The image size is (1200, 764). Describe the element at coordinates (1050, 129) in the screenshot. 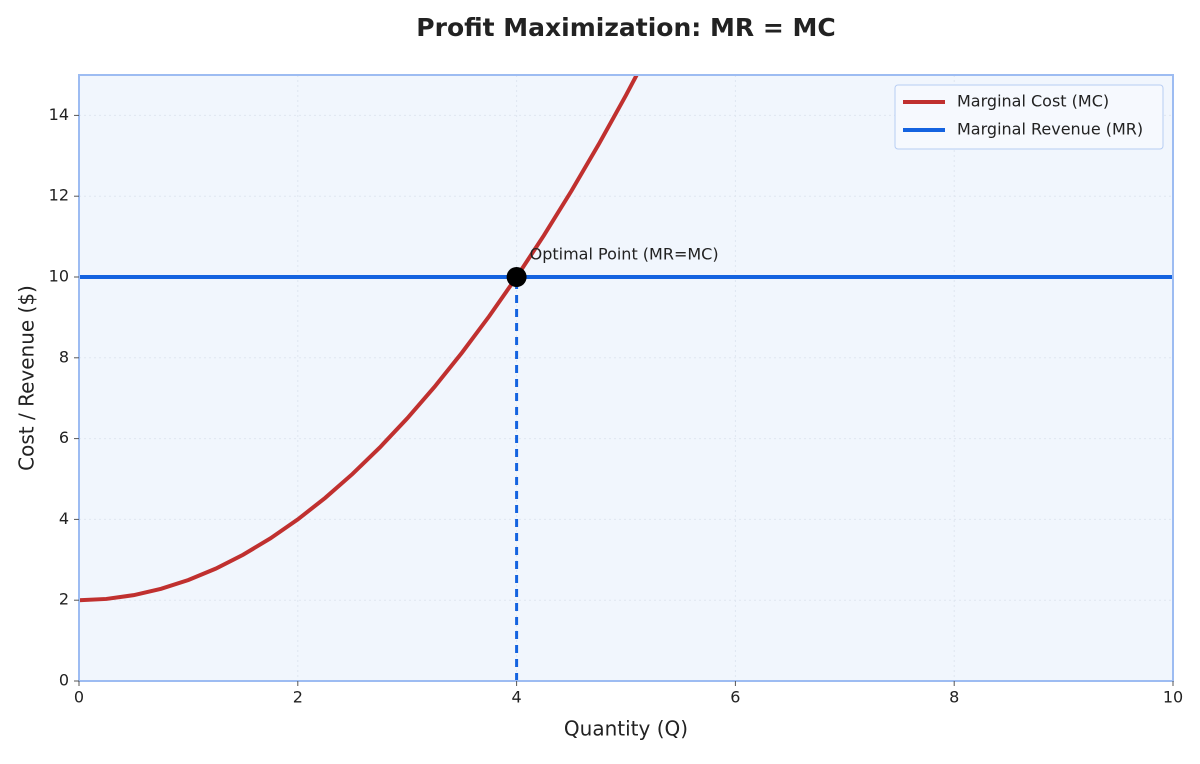

I see `legend-label: Marginal Revenue (MR)` at that location.